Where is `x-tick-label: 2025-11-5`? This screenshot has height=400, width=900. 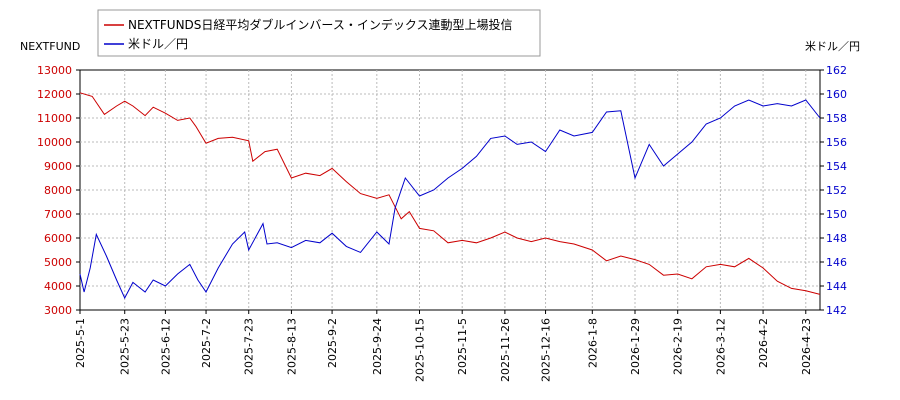 x-tick-label: 2025-11-5 is located at coordinates (462, 346).